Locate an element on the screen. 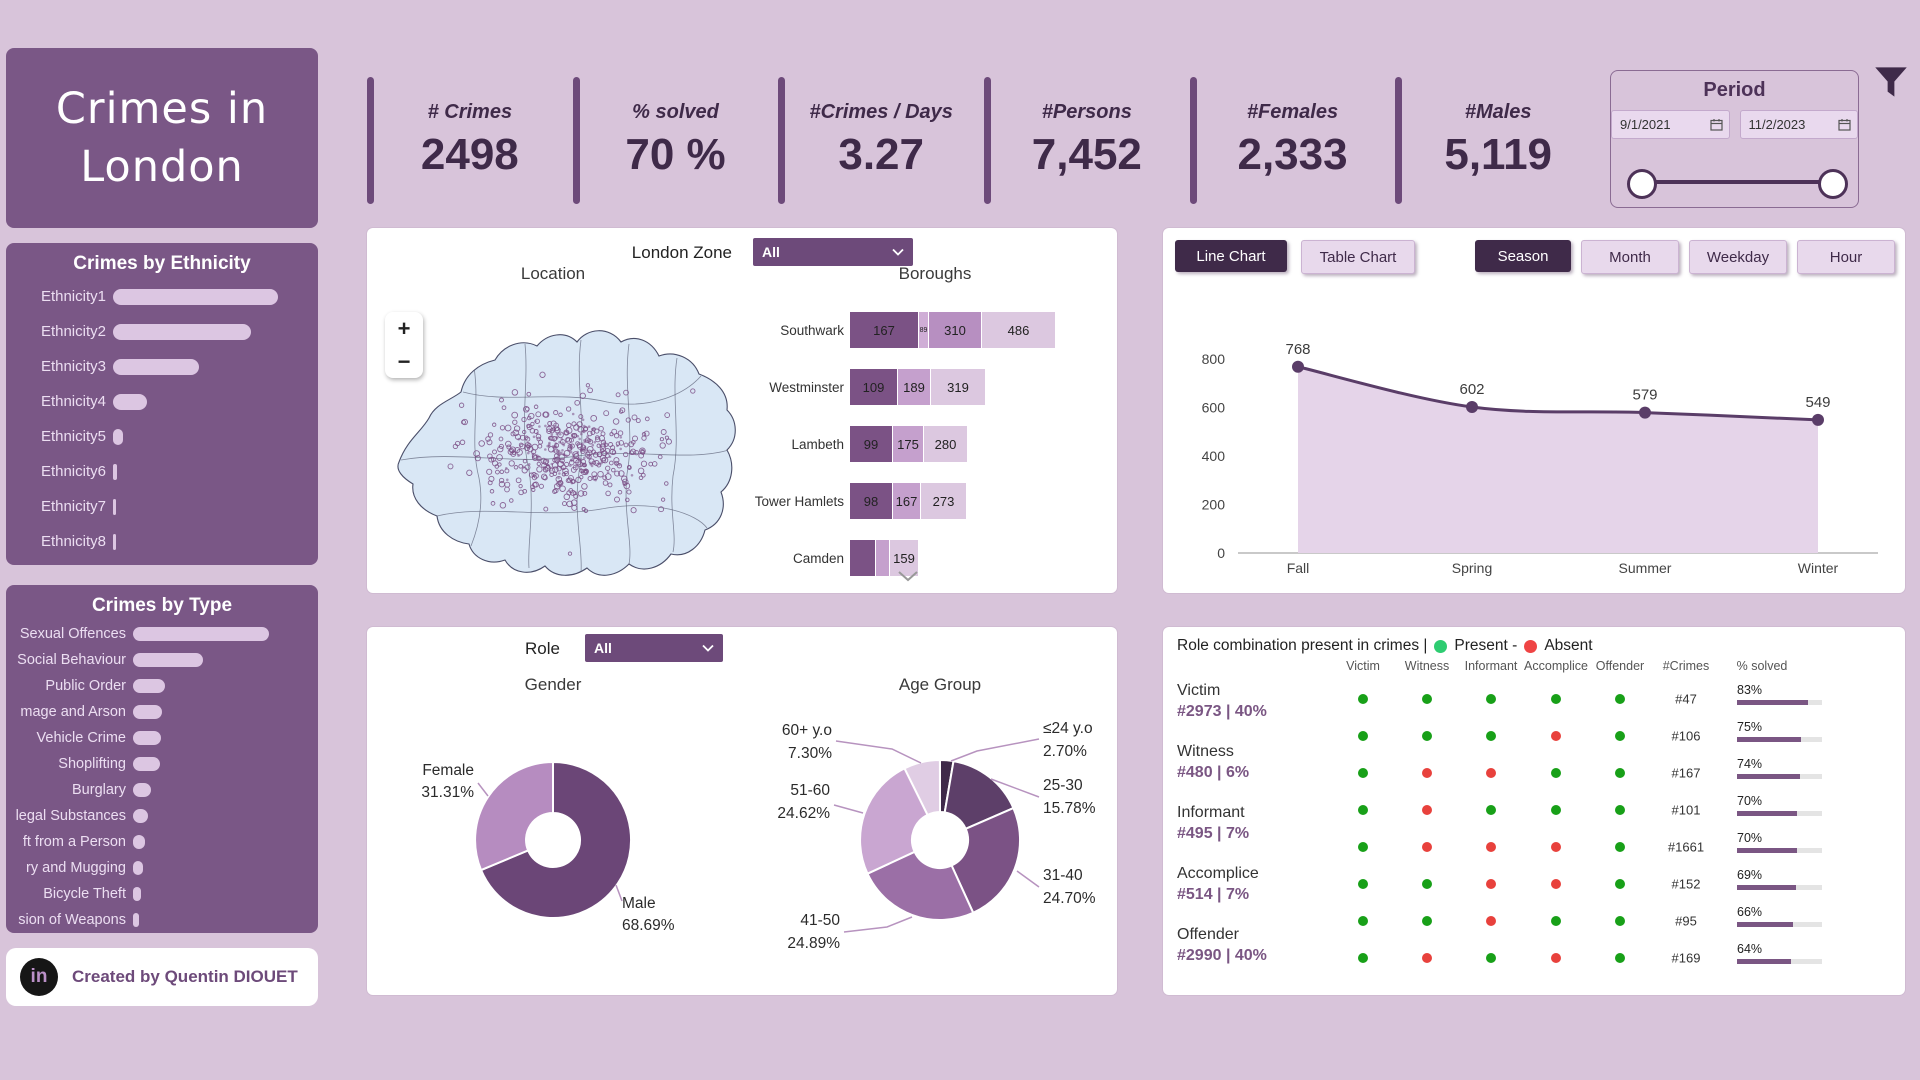 This screenshot has width=1920, height=1080. tab-weekday: Weekday is located at coordinates (1738, 257).